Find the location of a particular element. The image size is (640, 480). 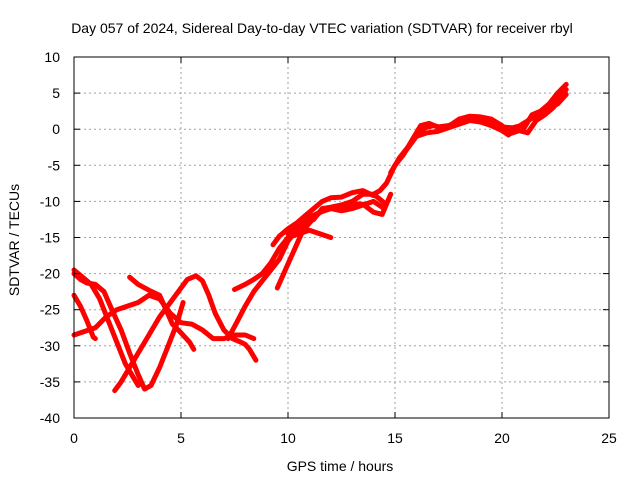

y-tick-labels: -40 -35 -30 -25 -20 -15 -10 -5 0 5 10 is located at coordinates (50, 237).